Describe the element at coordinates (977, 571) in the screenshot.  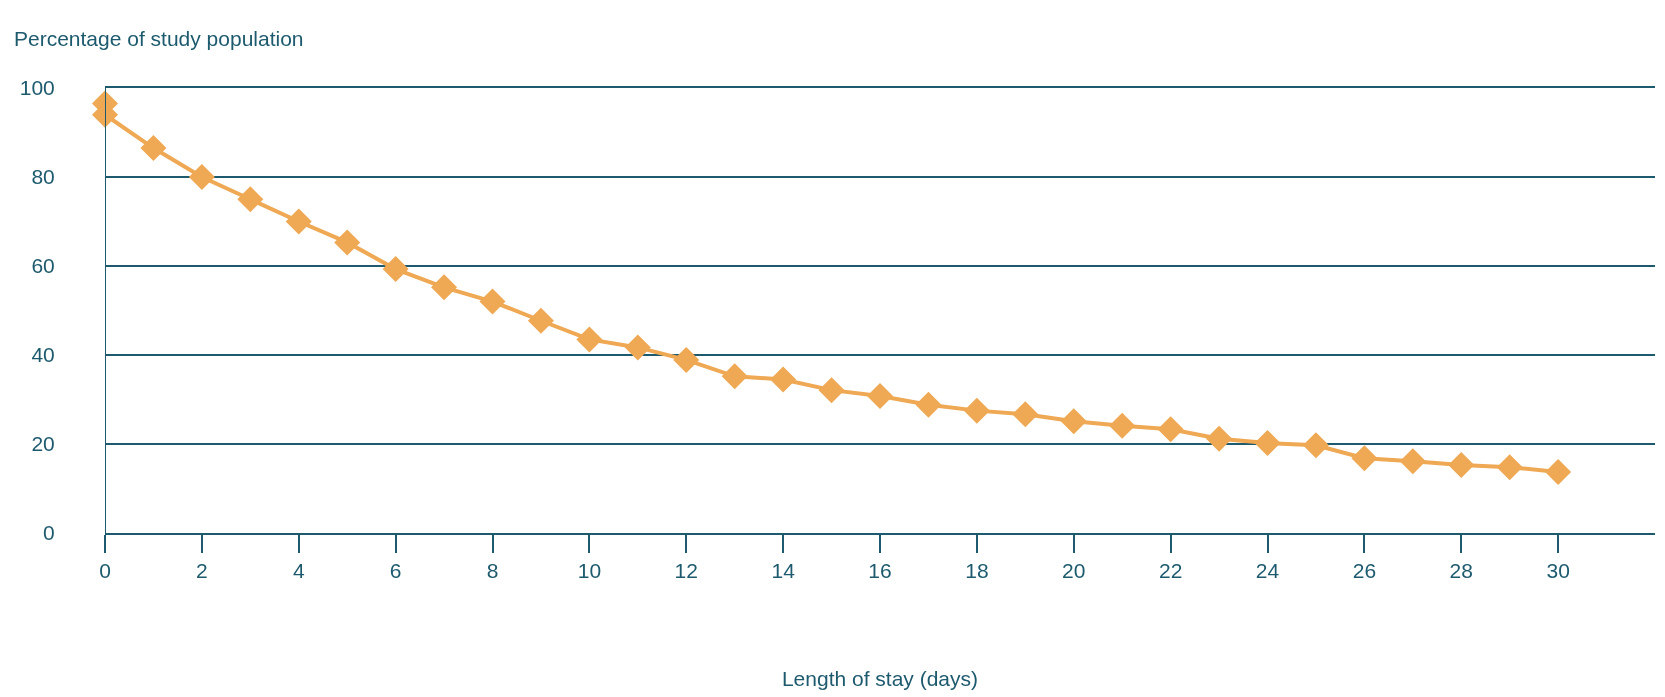
I see `x-tick-label: 18` at that location.